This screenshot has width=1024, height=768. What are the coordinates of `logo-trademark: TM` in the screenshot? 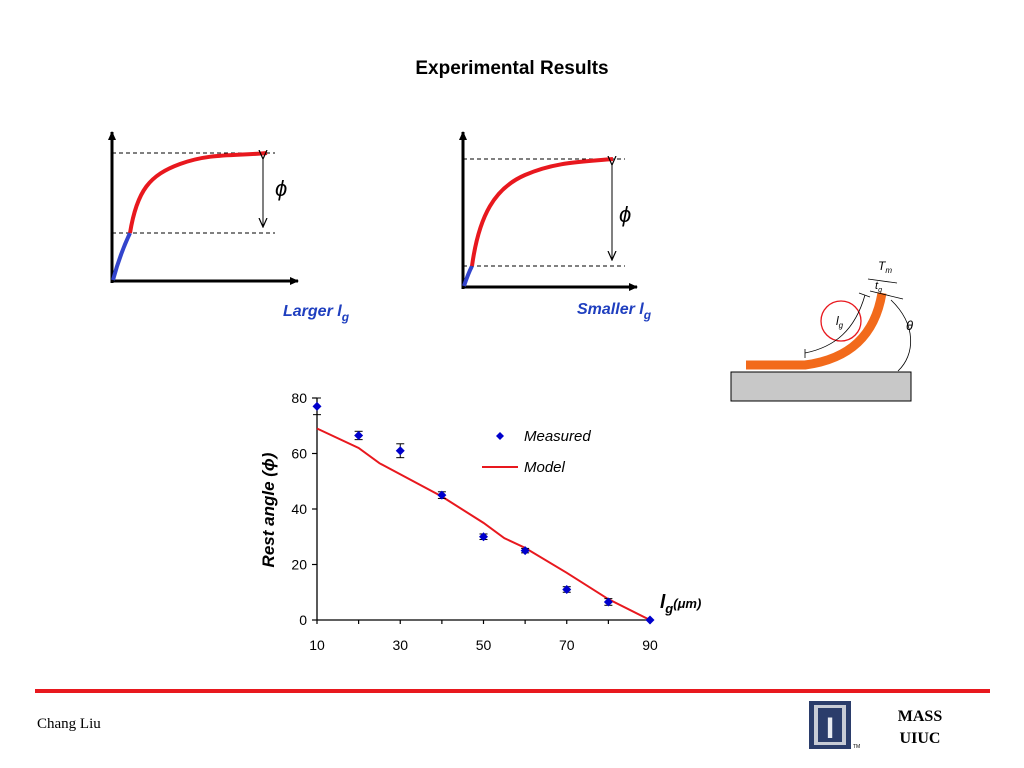 It's located at (856, 747).